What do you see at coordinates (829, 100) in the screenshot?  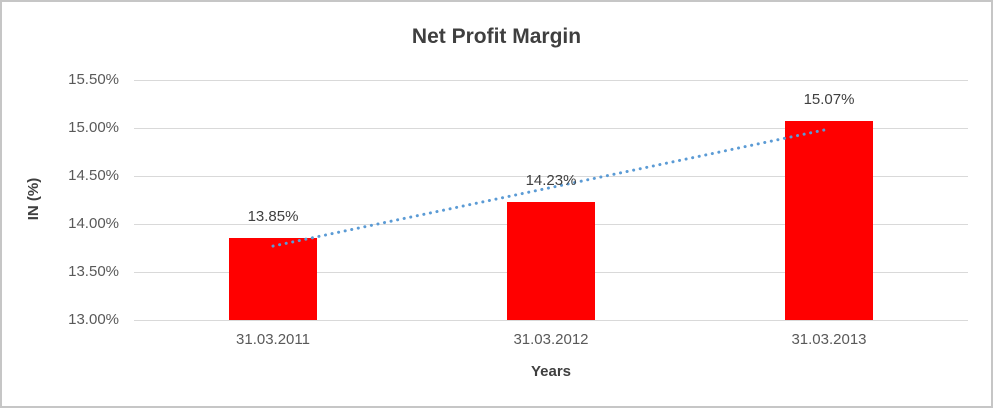 I see `bar-data-label: 15.07%` at bounding box center [829, 100].